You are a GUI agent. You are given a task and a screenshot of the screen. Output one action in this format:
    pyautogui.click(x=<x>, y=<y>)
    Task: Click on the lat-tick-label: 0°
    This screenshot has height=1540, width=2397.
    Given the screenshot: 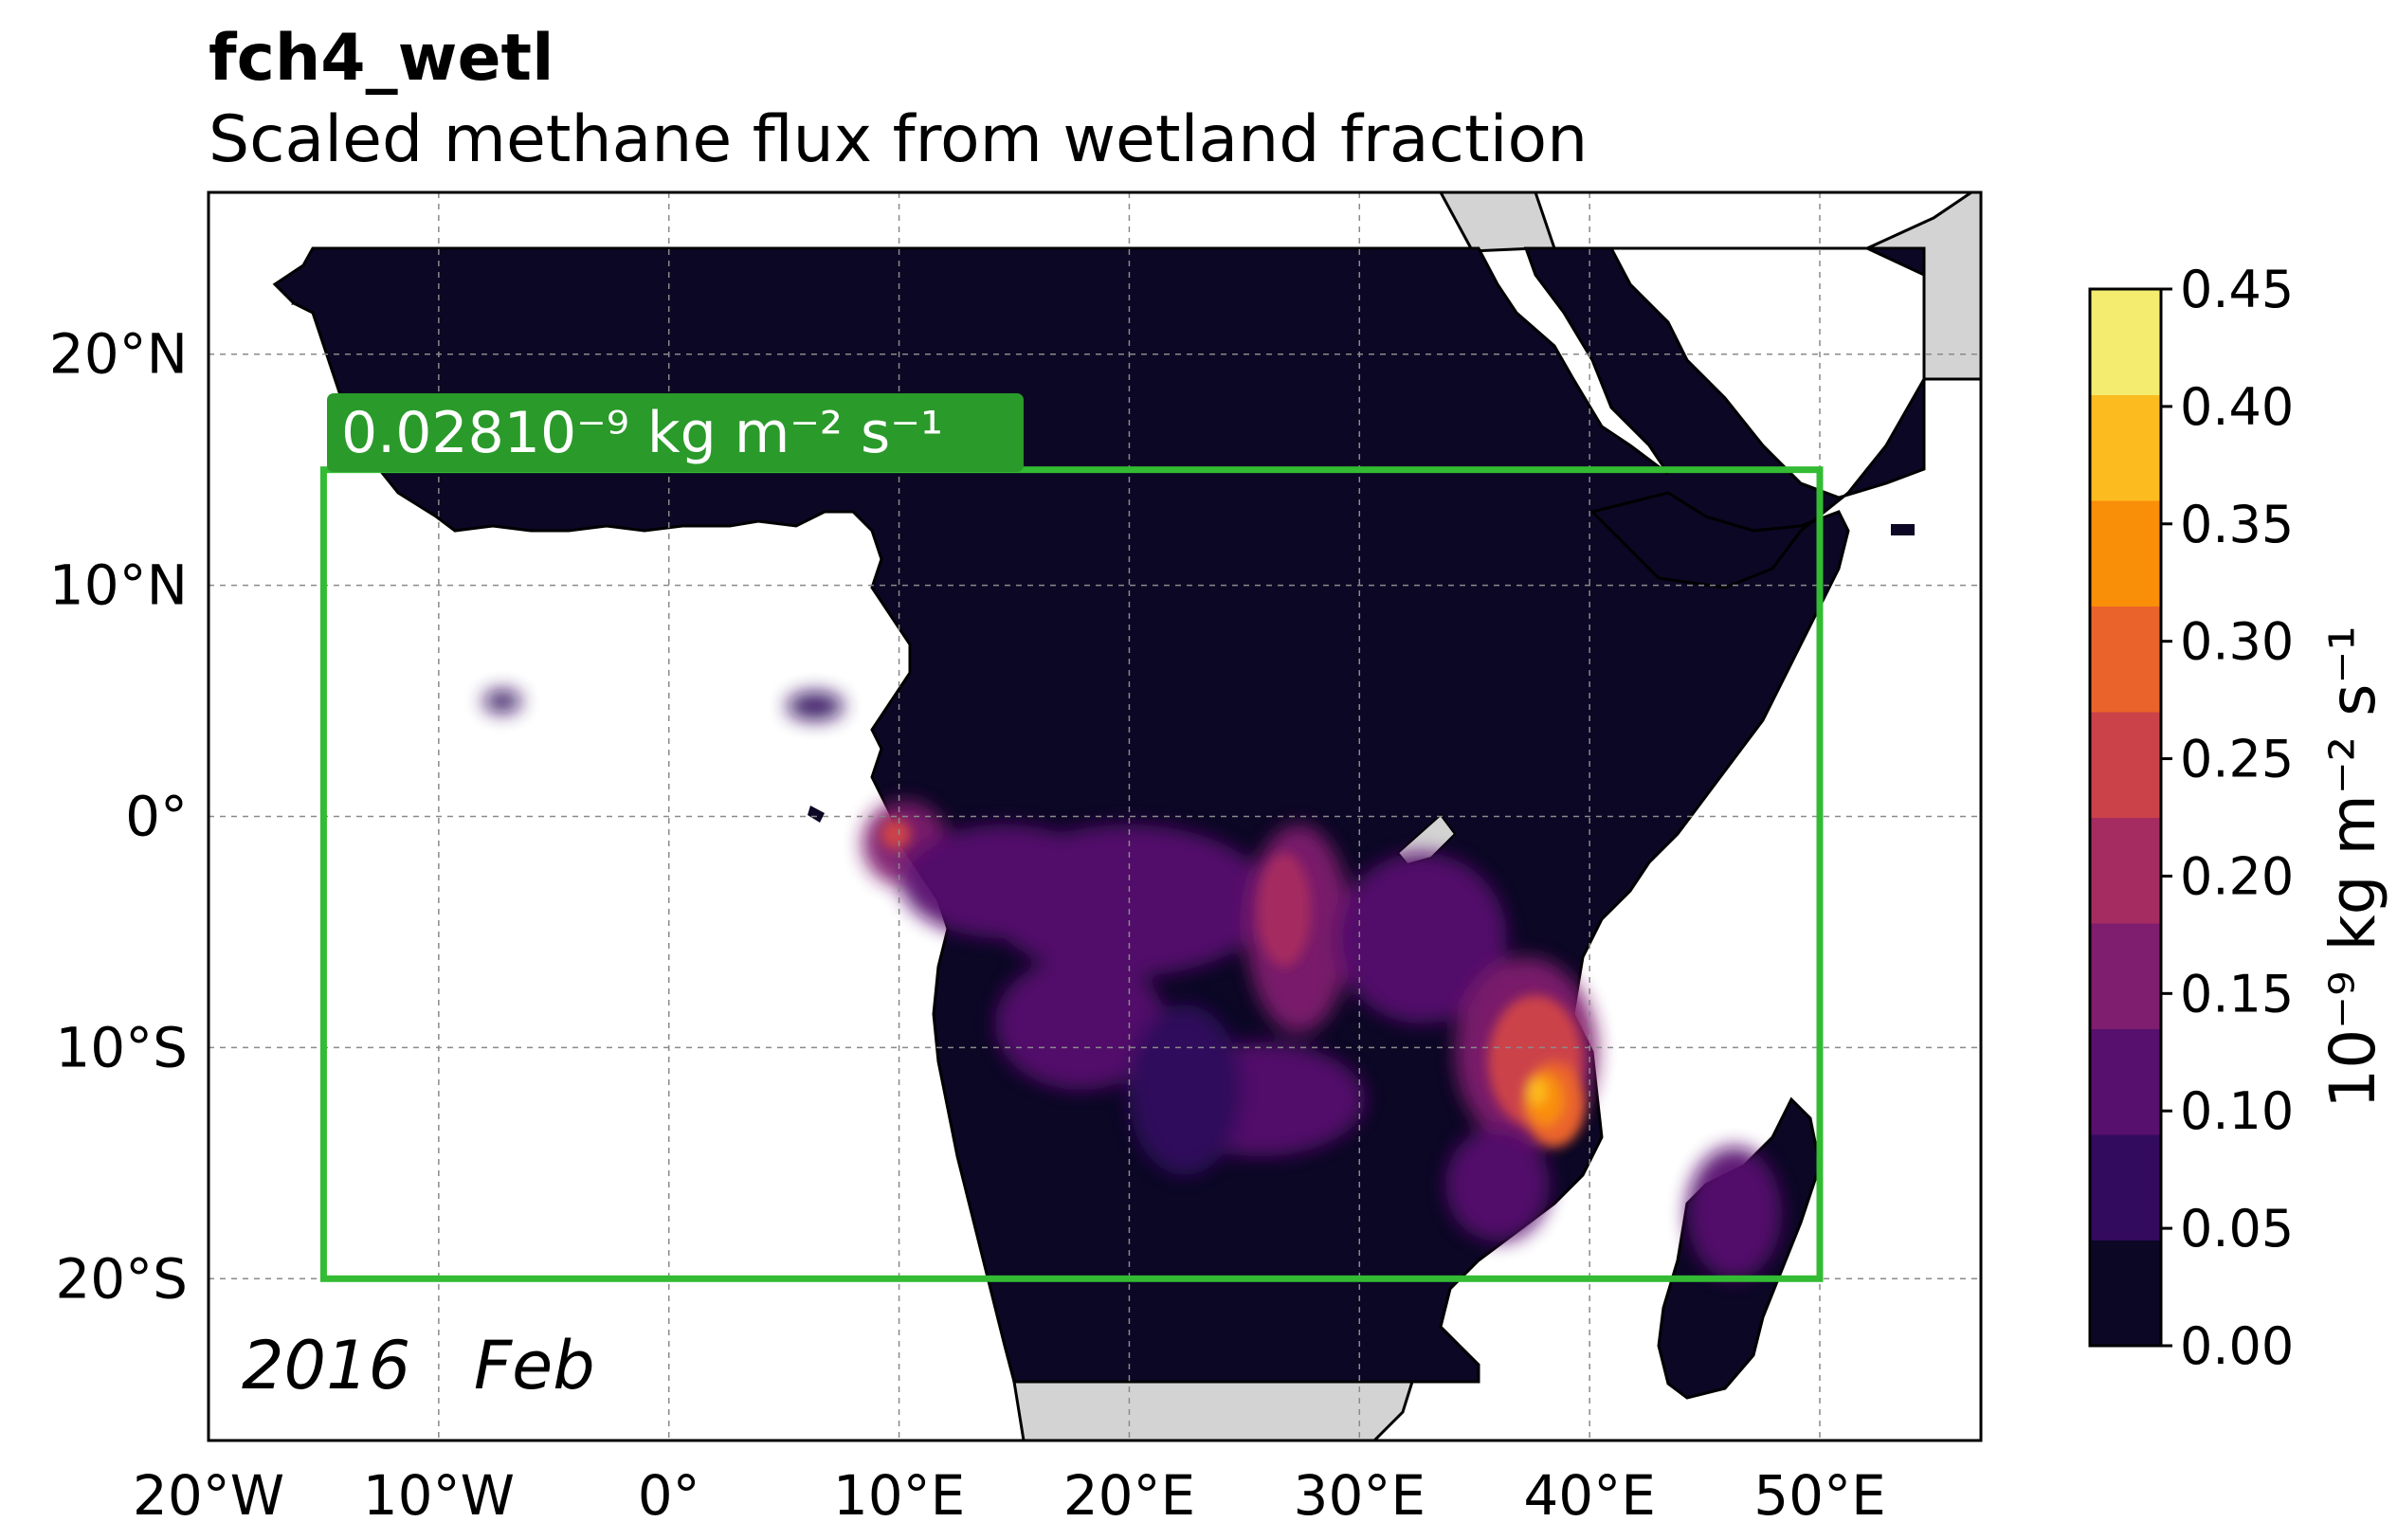 What is the action you would take?
    pyautogui.click(x=156, y=817)
    